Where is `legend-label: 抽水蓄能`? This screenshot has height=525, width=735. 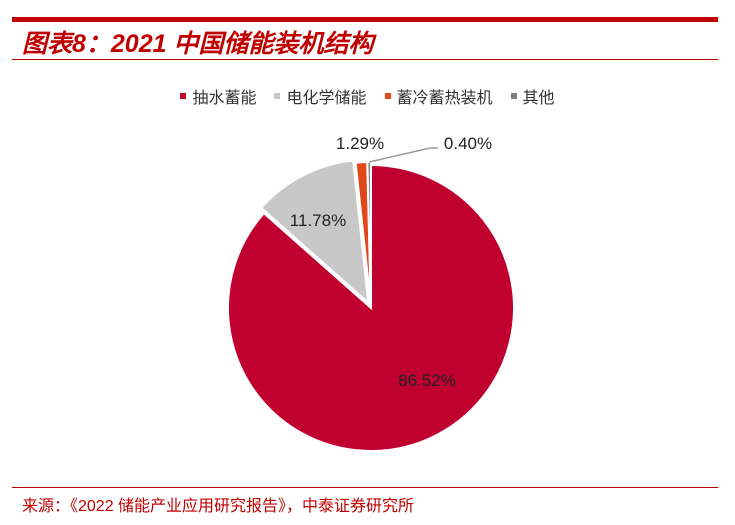 legend-label: 抽水蓄能 is located at coordinates (224, 97).